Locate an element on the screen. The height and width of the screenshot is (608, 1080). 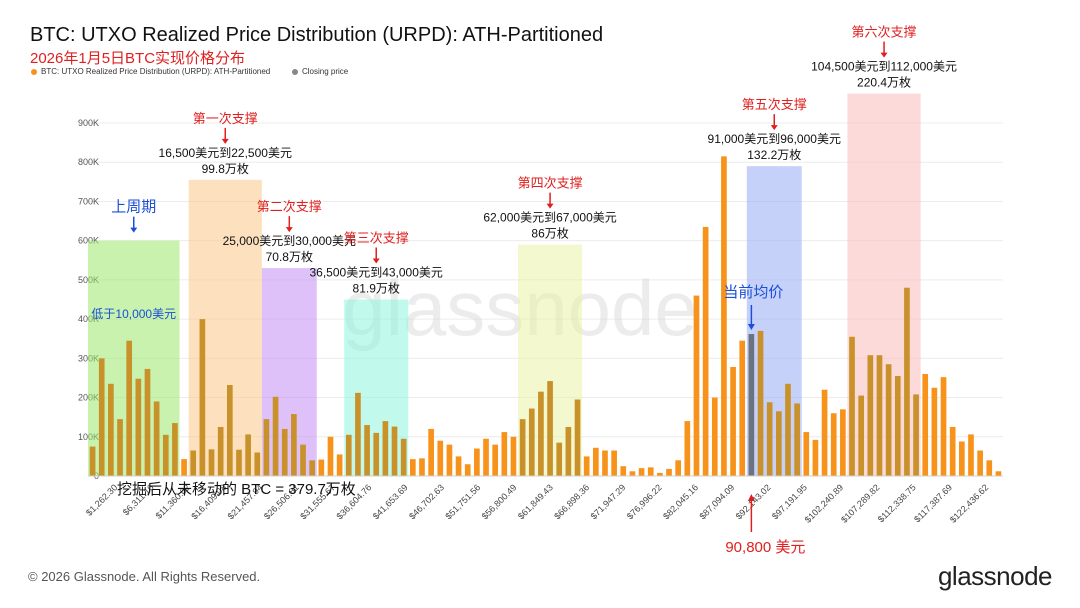
x-tick-label: $122,436.62 is located at coordinates (969, 503).